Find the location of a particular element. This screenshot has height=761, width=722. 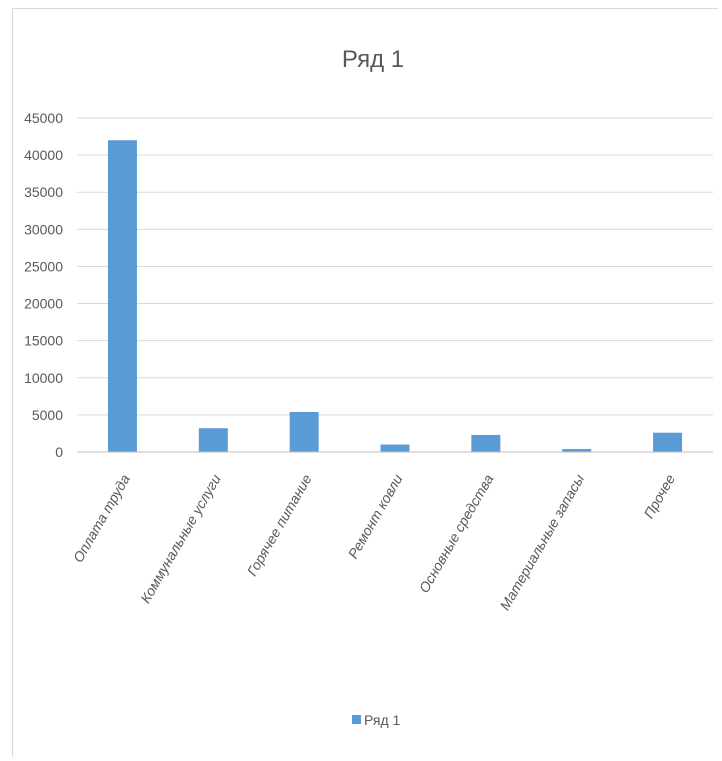

chart-title: Ряд 1 is located at coordinates (373, 59).